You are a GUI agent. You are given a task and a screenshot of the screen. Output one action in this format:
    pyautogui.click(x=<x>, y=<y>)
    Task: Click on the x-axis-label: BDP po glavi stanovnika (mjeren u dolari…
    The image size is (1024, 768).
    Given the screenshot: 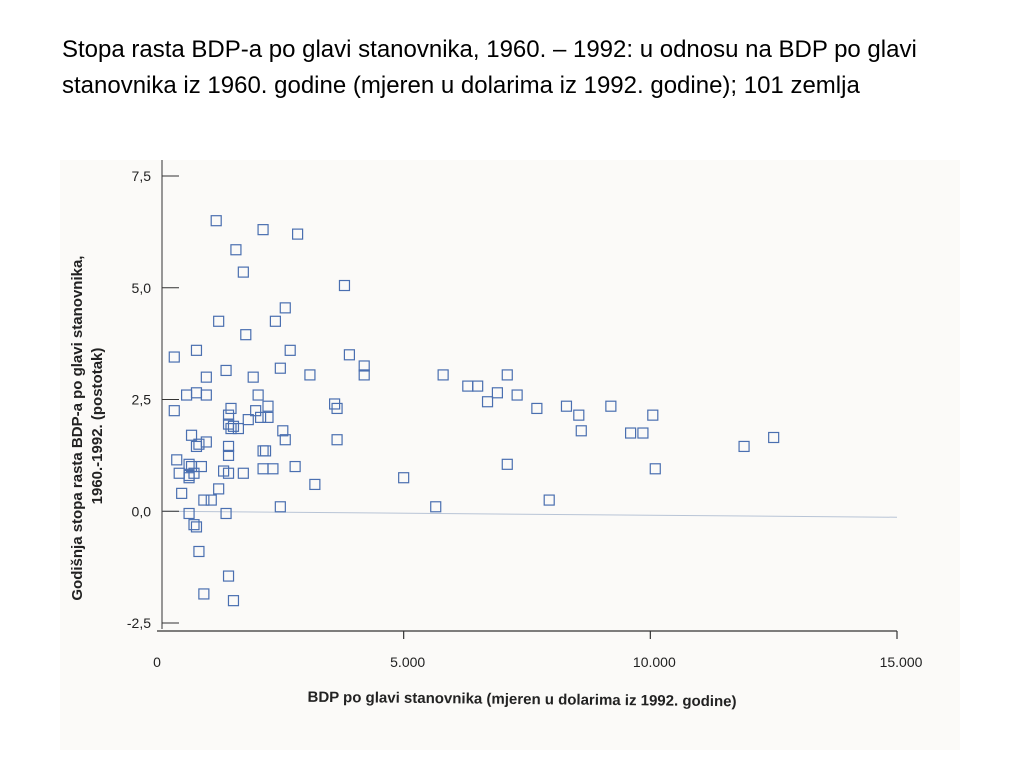 What is the action you would take?
    pyautogui.click(x=521, y=699)
    